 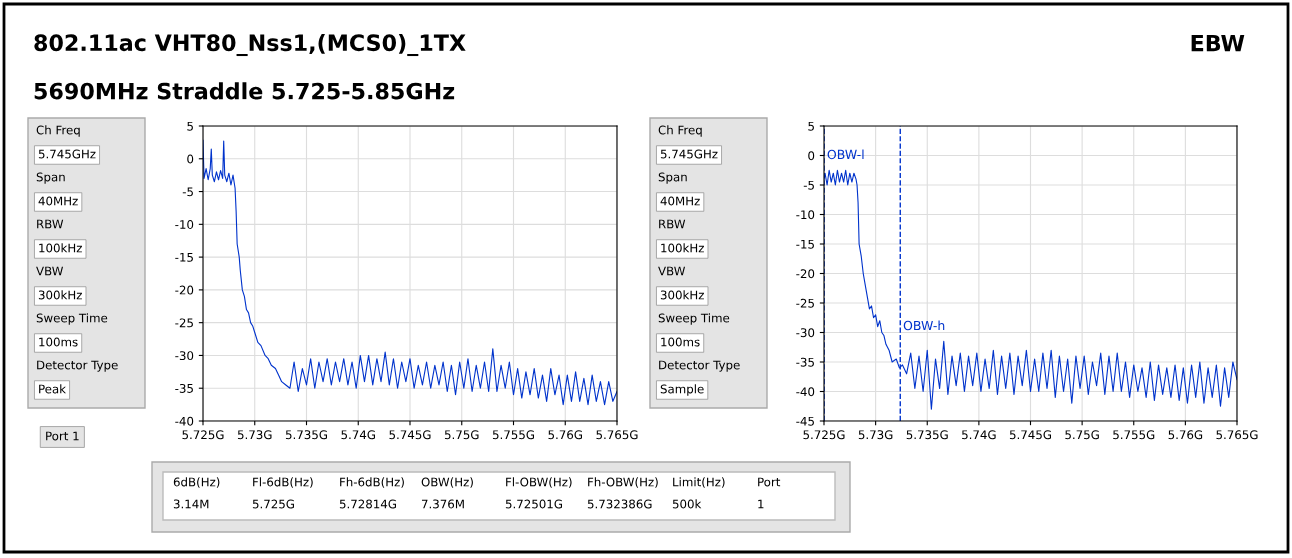 I want to click on text: EBW, so click(x=1218, y=43).